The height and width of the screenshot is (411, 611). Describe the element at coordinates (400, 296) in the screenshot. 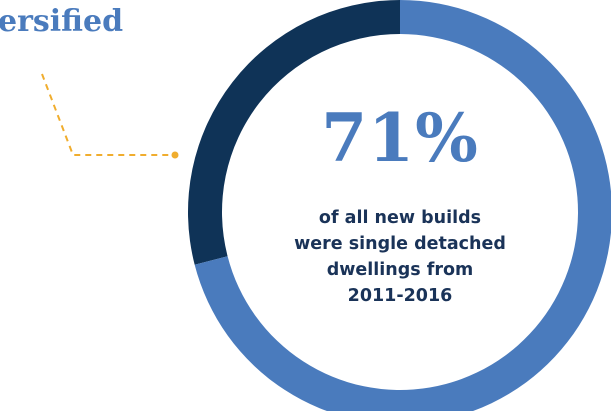

I see `caption-line-4: 2011-2016` at that location.